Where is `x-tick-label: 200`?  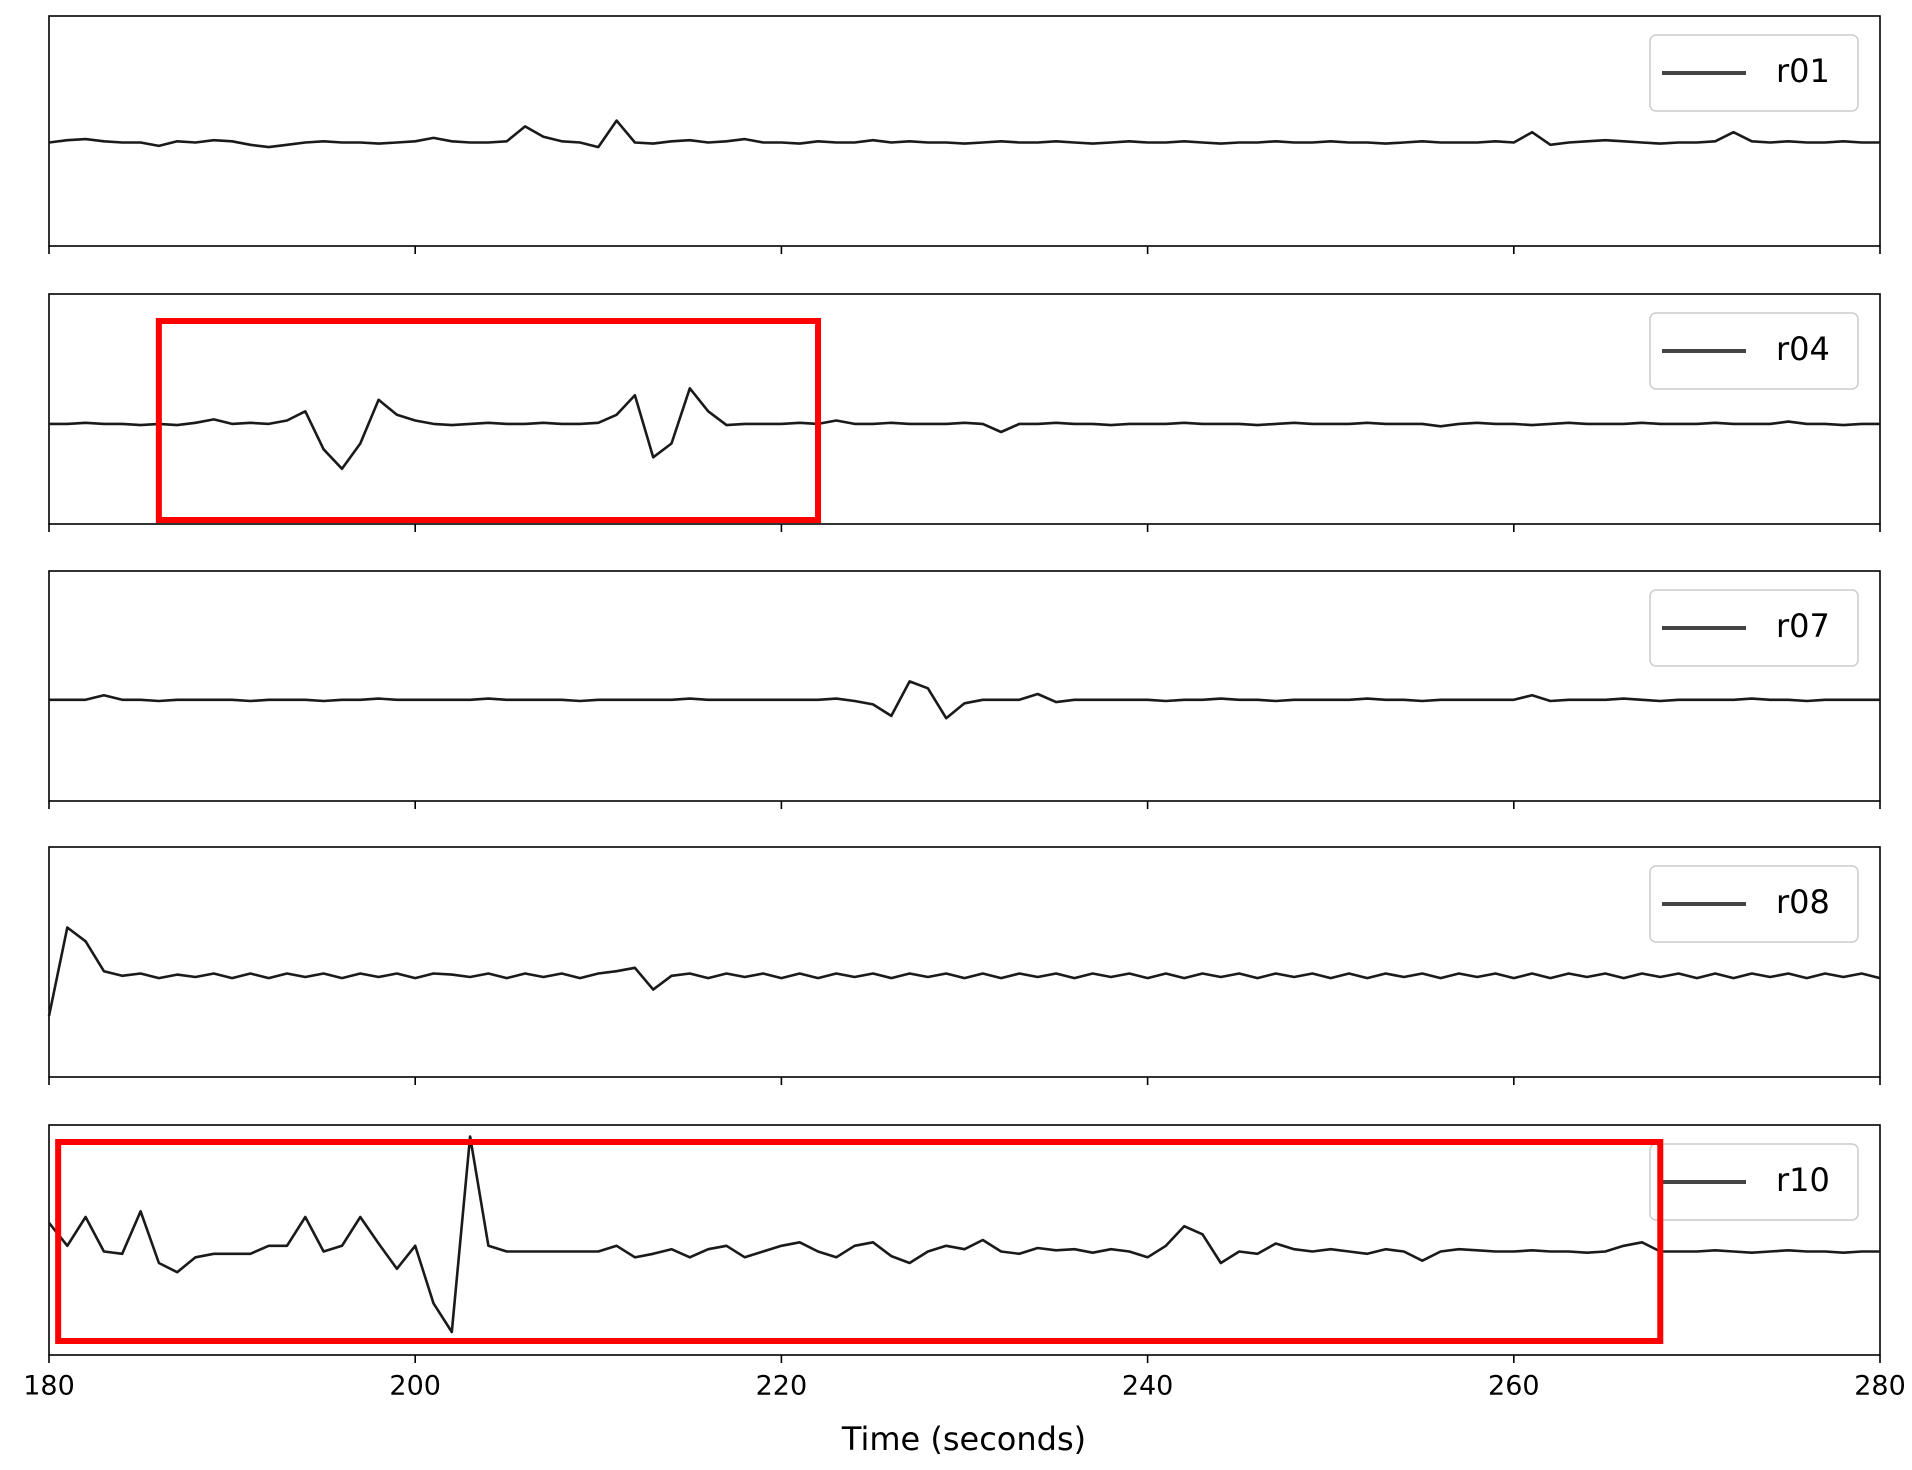
x-tick-label: 200 is located at coordinates (415, 1386).